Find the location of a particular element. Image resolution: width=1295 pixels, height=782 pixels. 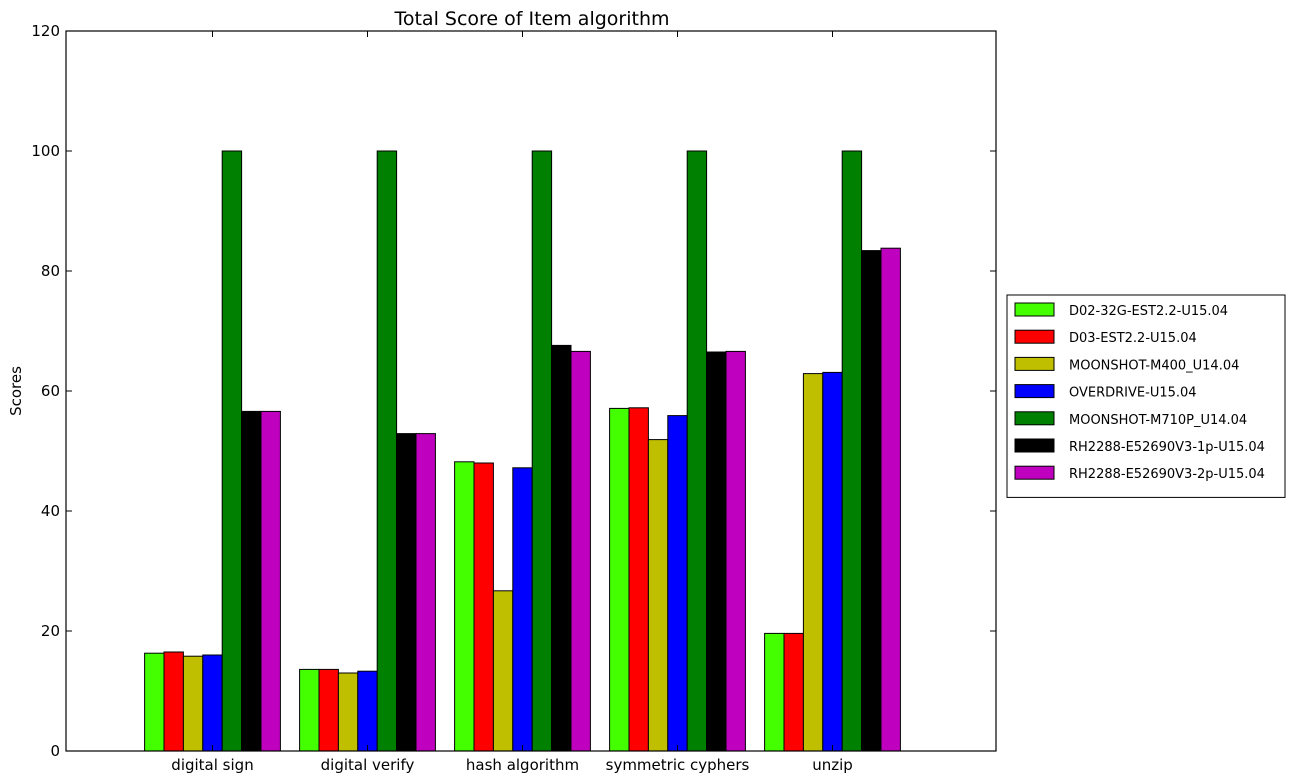

y-tick-label: 20 is located at coordinates (50, 631).